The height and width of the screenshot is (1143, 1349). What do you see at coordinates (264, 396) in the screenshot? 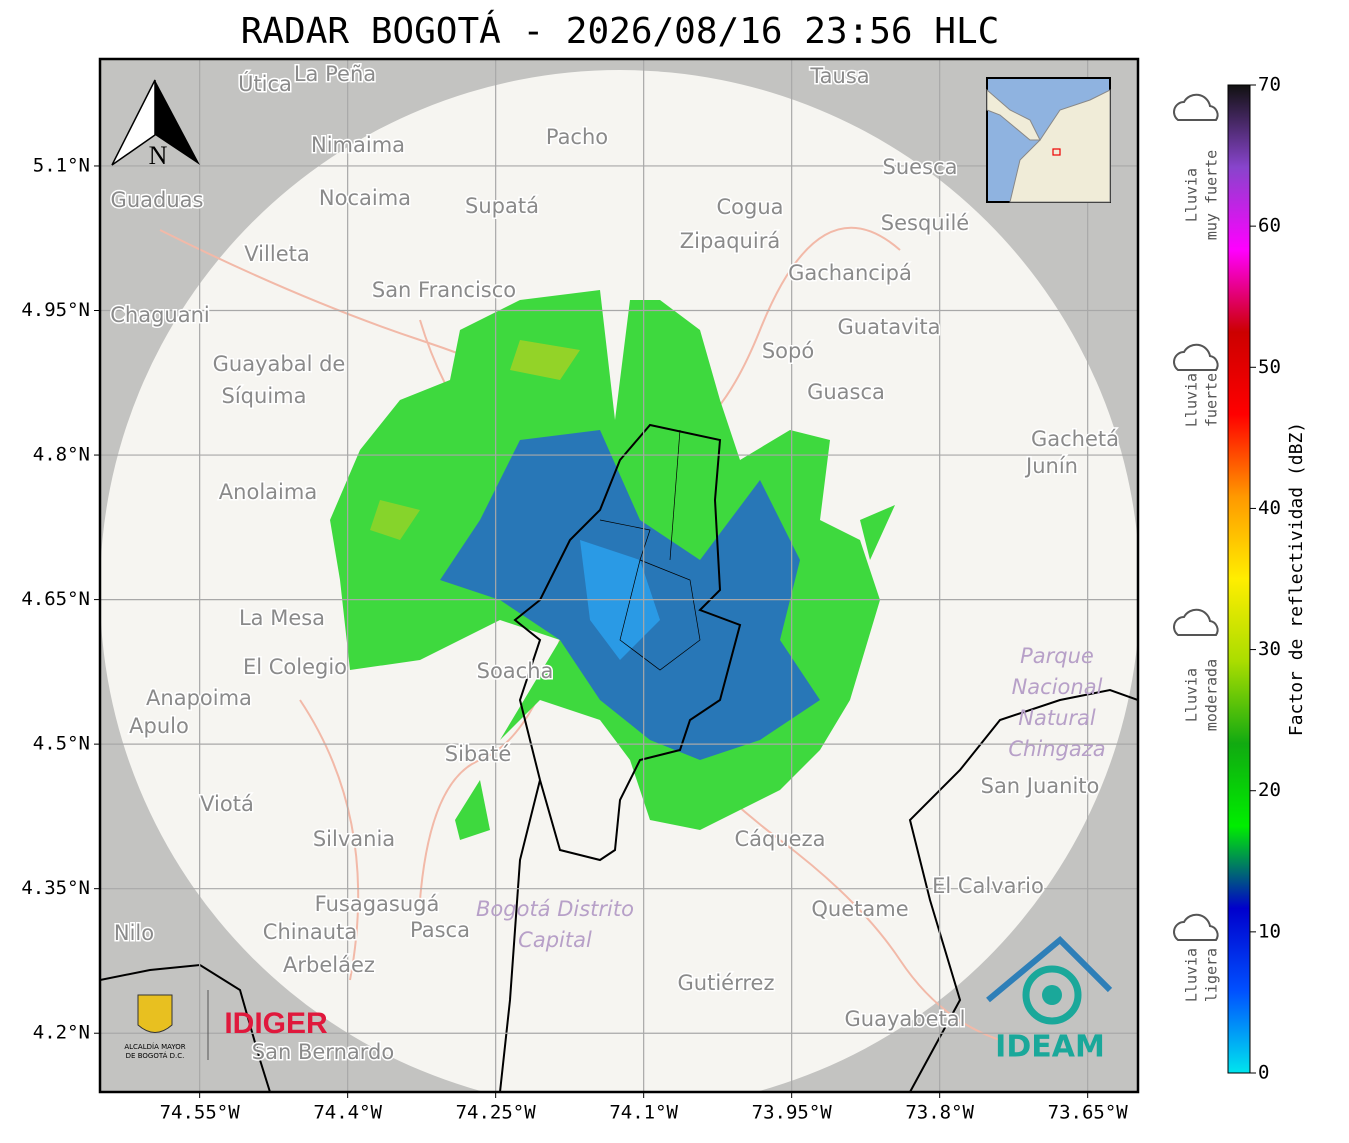
I see `place-label: Síquima` at bounding box center [264, 396].